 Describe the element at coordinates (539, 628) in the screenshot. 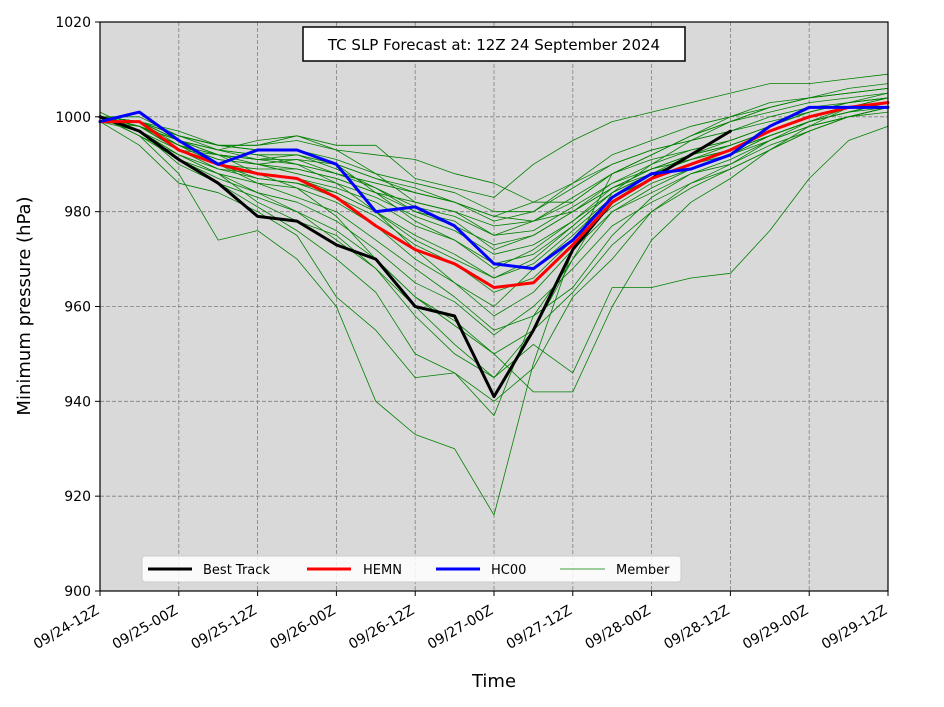

I see `x-tick-label: 09/27-12Z` at that location.